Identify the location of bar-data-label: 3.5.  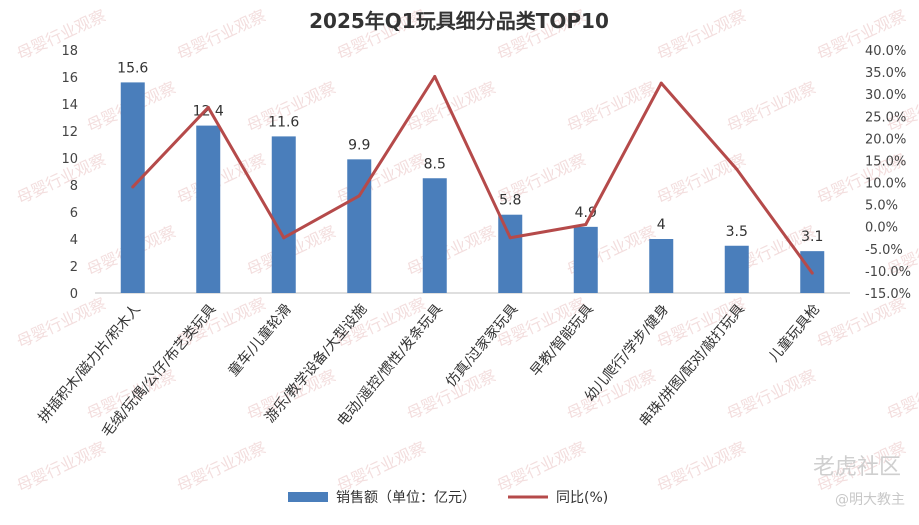
(737, 232).